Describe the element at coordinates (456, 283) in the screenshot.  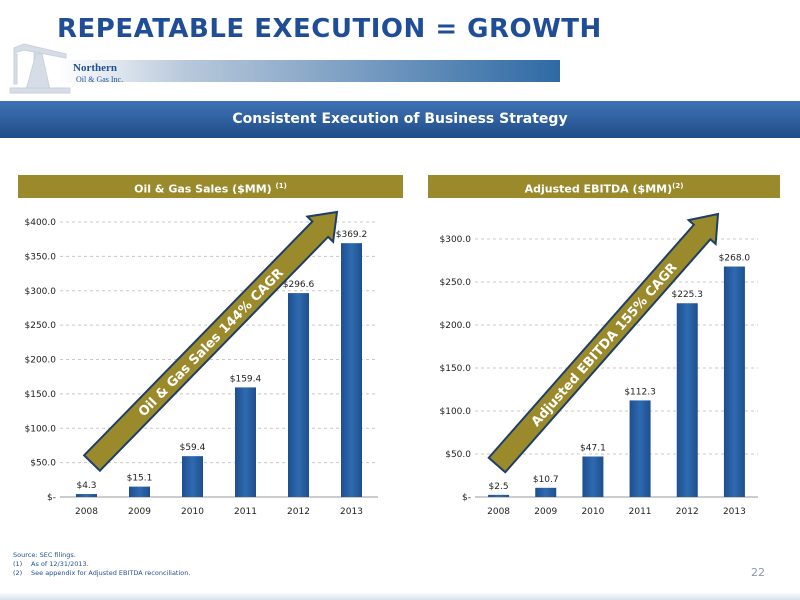
I see `ebitda-ytick-label: $250.0` at that location.